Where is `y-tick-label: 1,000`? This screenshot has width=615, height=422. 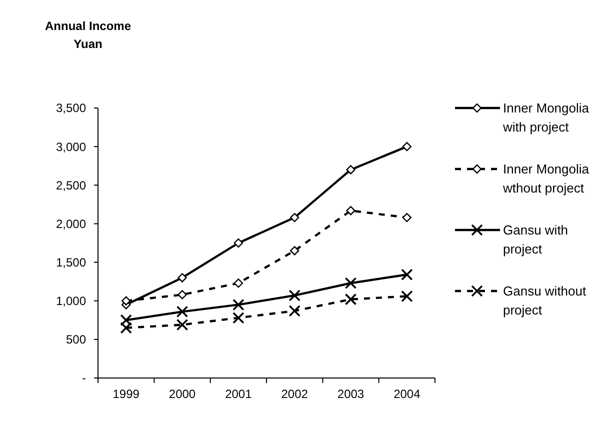 y-tick-label: 1,000 is located at coordinates (71, 301).